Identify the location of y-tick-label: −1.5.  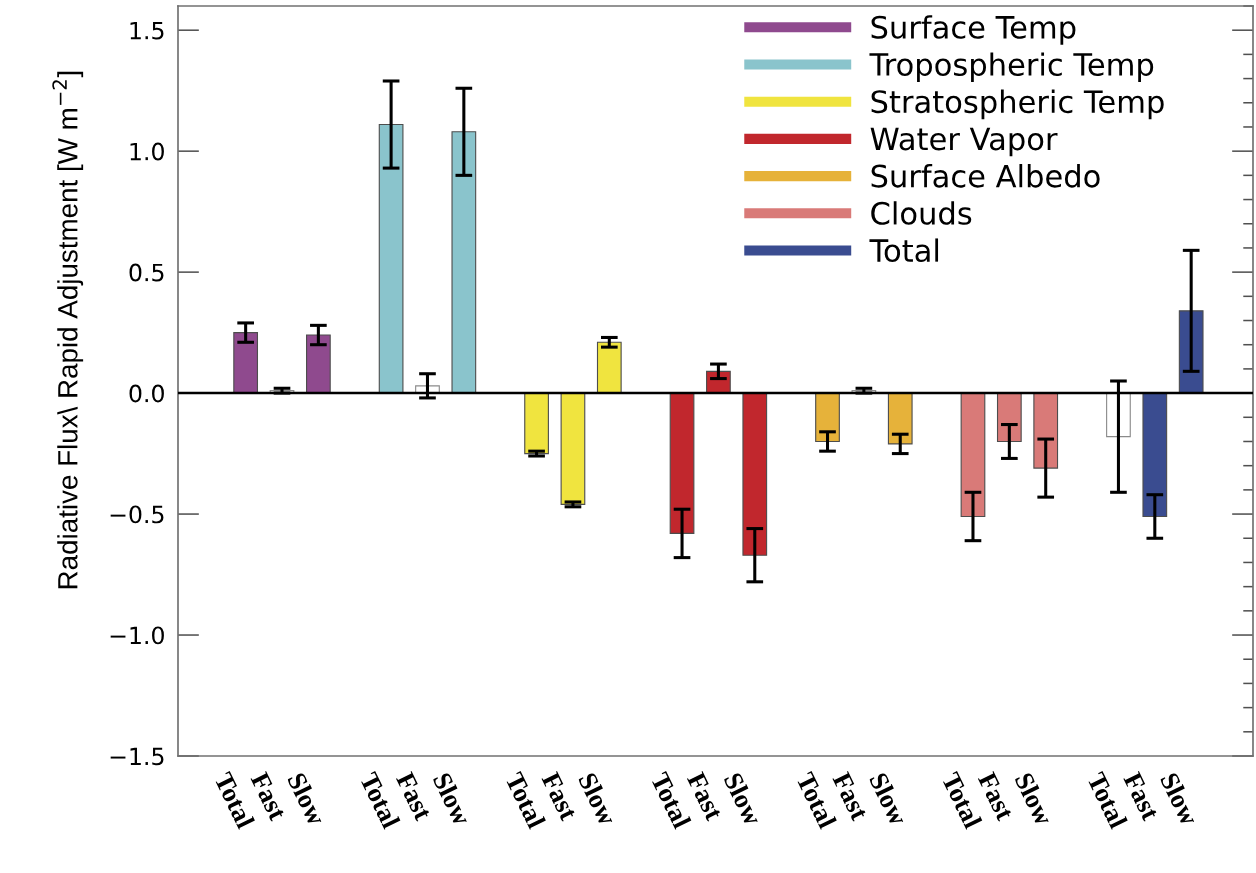
(137, 756).